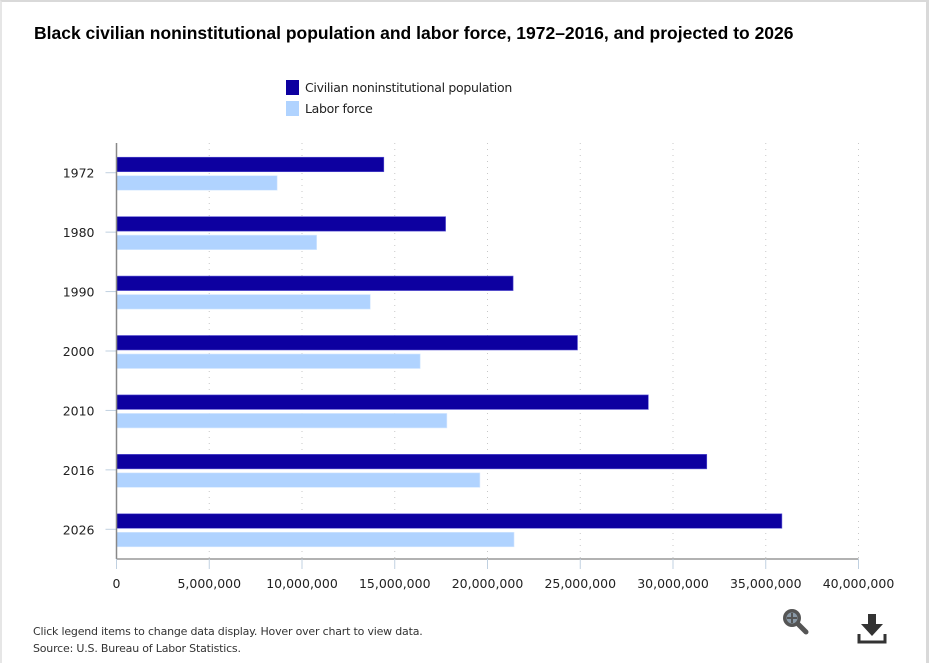 This screenshot has width=933, height=665. What do you see at coordinates (449, 521) in the screenshot?
I see `bar-population-2026` at bounding box center [449, 521].